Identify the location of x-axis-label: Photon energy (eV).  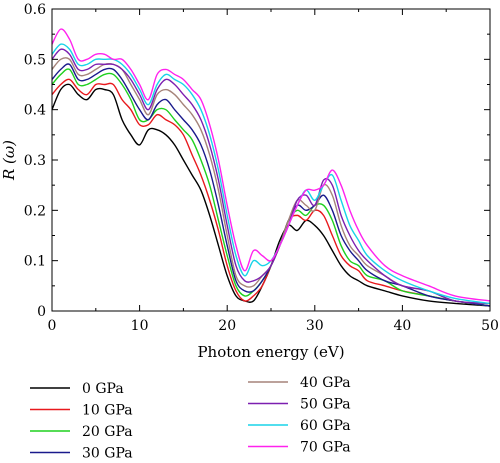
(270, 352).